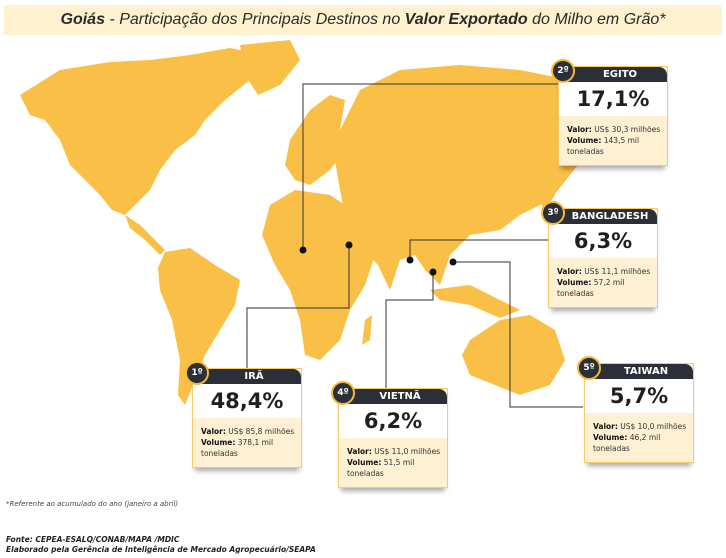 The height and width of the screenshot is (558, 726). I want to click on country-name: BANGLADESH, so click(603, 216).